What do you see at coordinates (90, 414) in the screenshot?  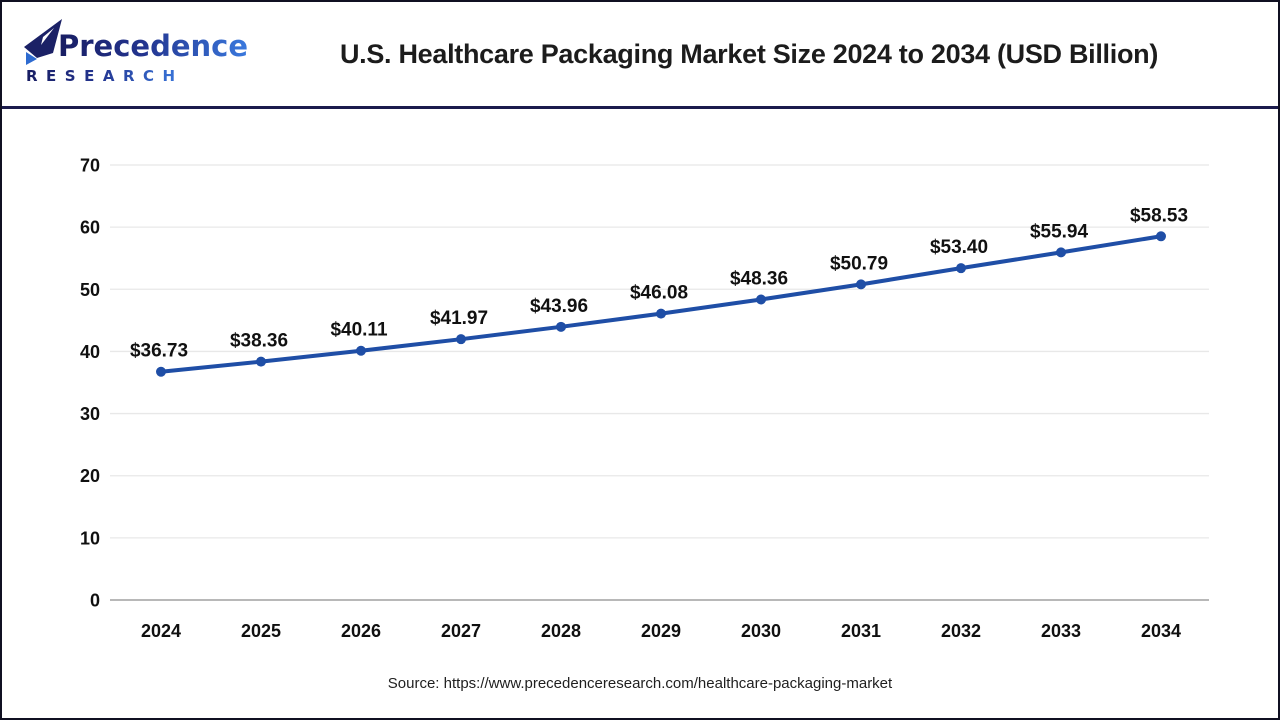 I see `y-tick-label: 30` at bounding box center [90, 414].